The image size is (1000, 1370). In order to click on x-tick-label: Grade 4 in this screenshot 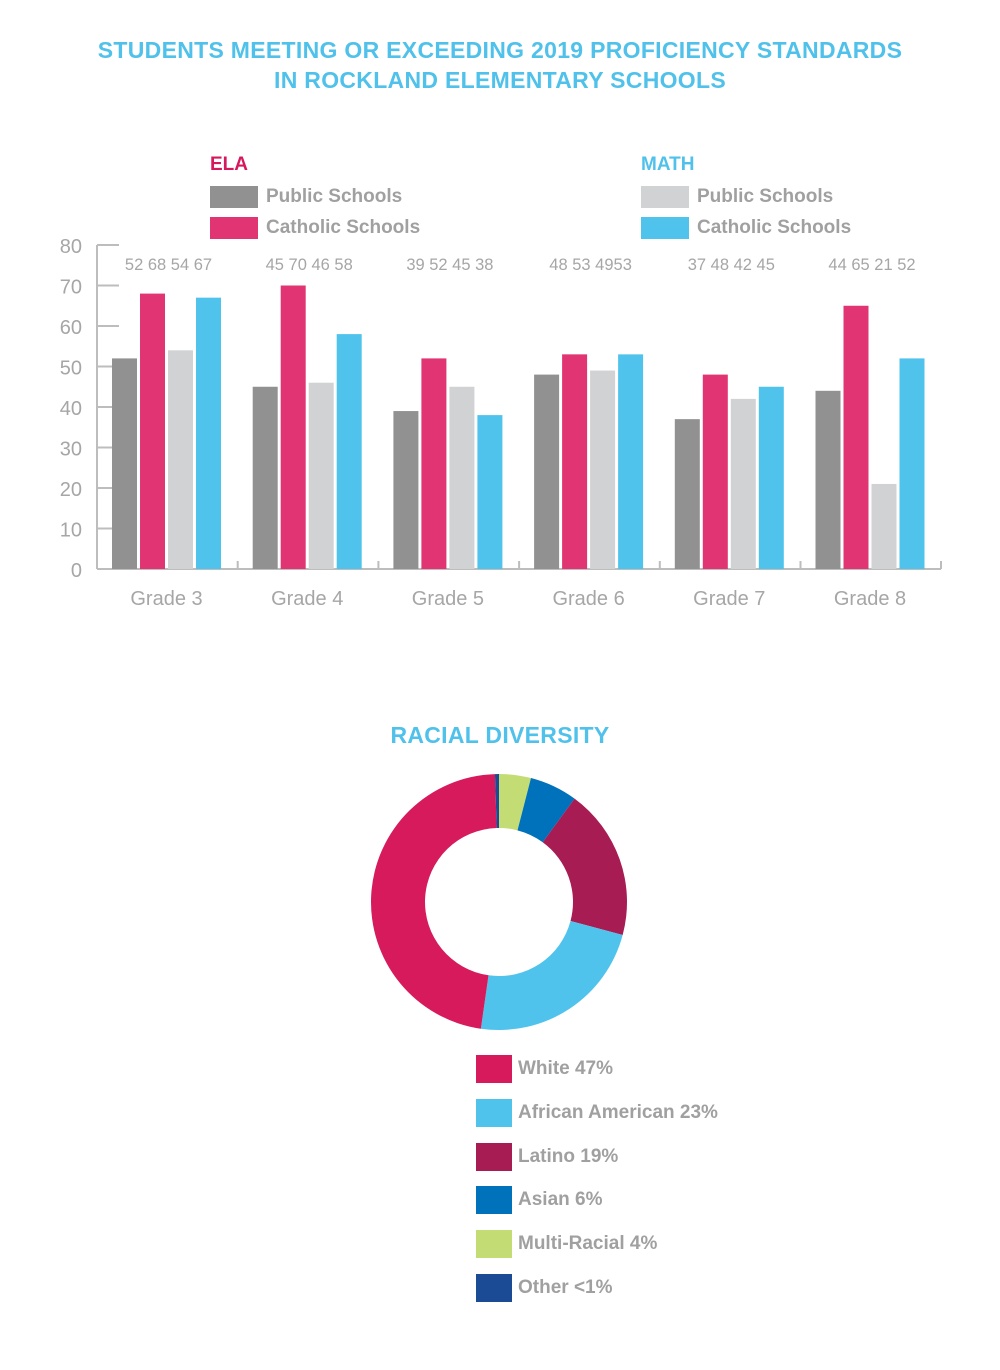, I will do `click(307, 599)`.